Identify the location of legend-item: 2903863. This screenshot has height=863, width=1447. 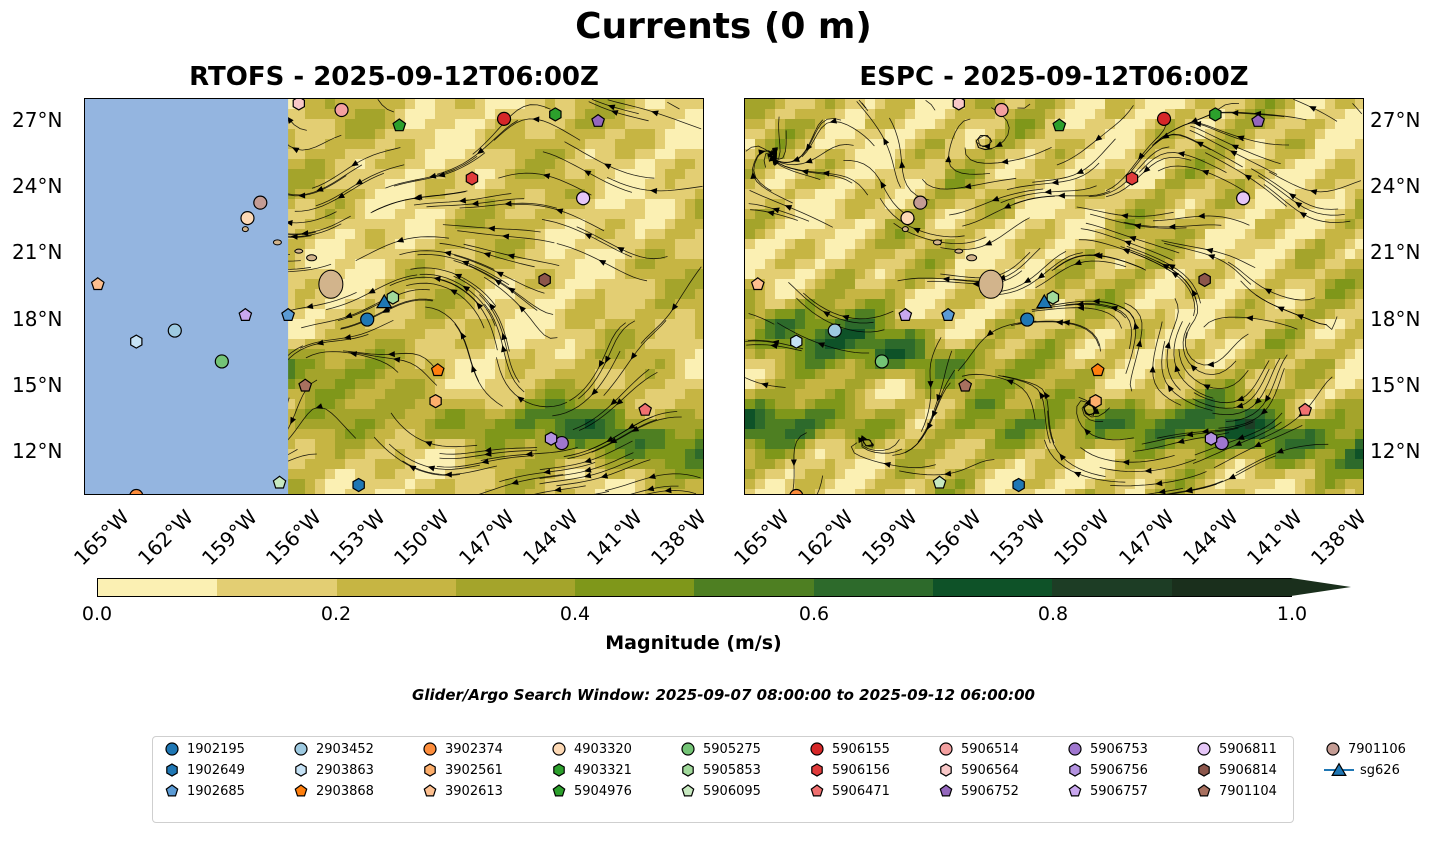
(333, 770).